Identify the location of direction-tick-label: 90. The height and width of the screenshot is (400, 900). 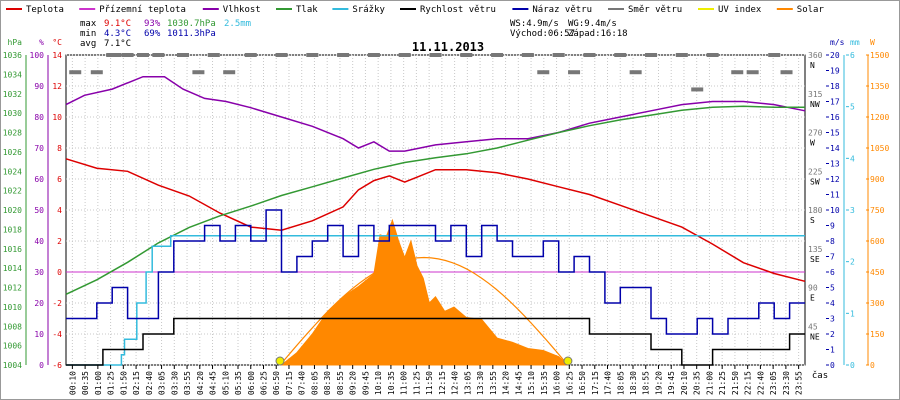
(813, 288).